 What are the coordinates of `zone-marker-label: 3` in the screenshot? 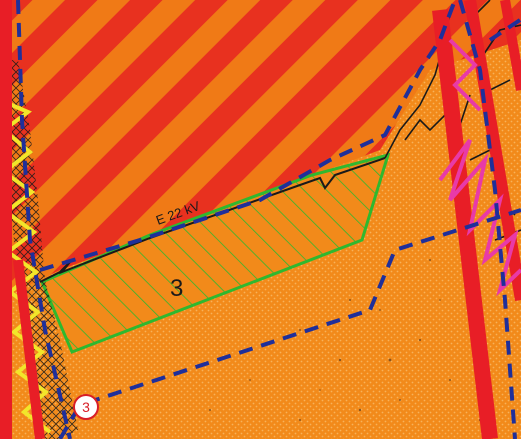 It's located at (86, 407).